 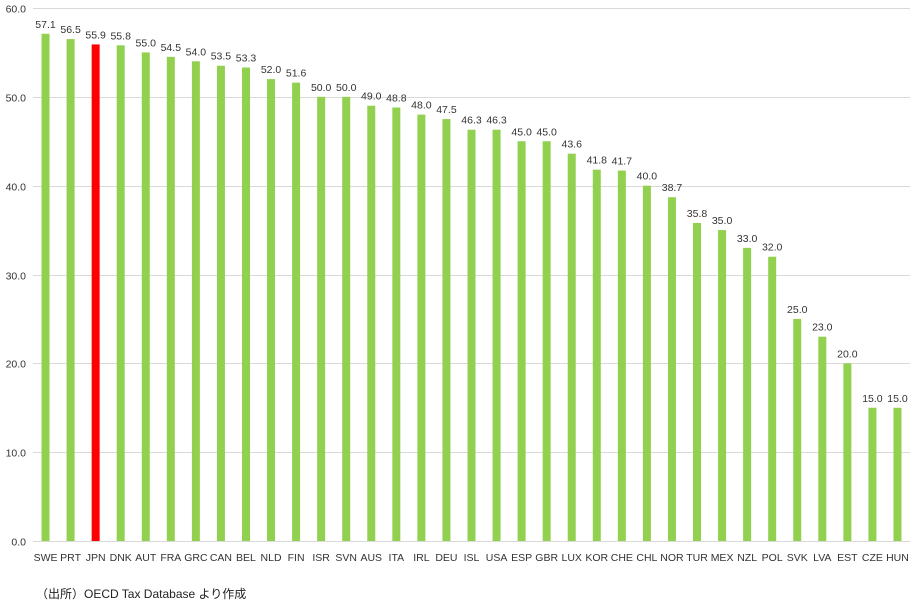 What do you see at coordinates (897, 399) in the screenshot?
I see `data-label-hun: 15.0` at bounding box center [897, 399].